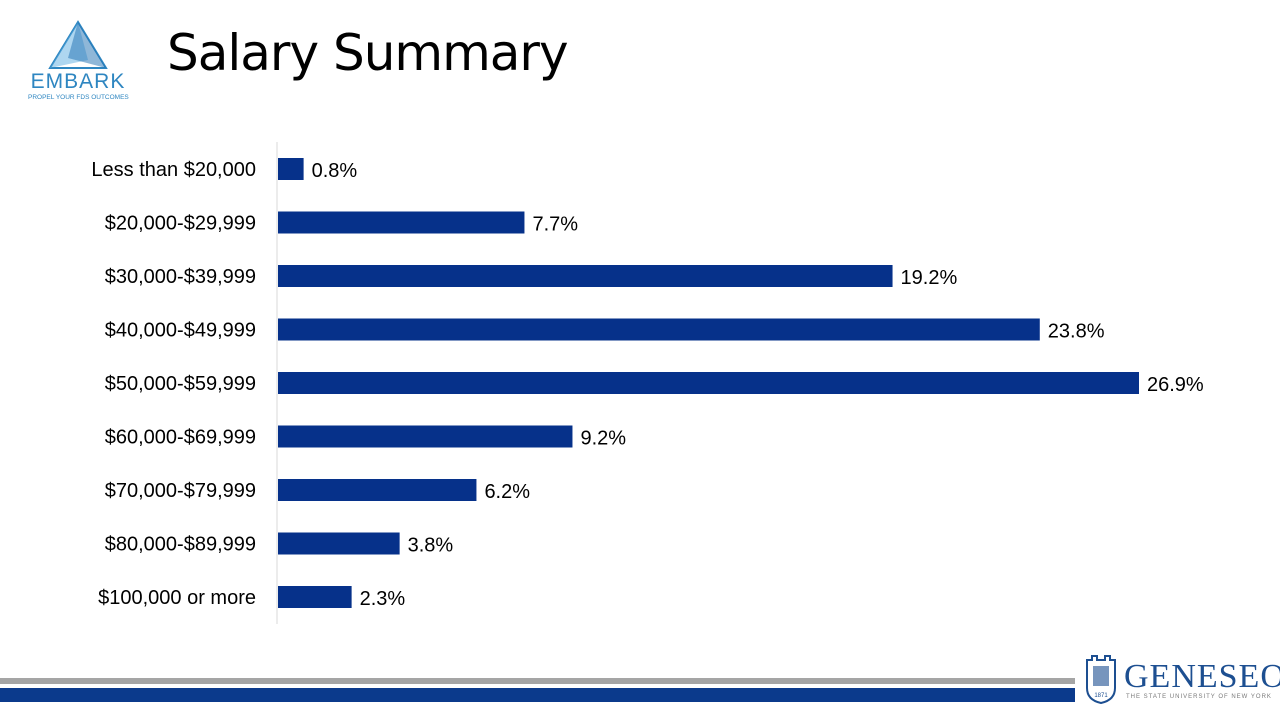 The height and width of the screenshot is (720, 1280). I want to click on category-label: $60,000-$69,999, so click(180, 438).